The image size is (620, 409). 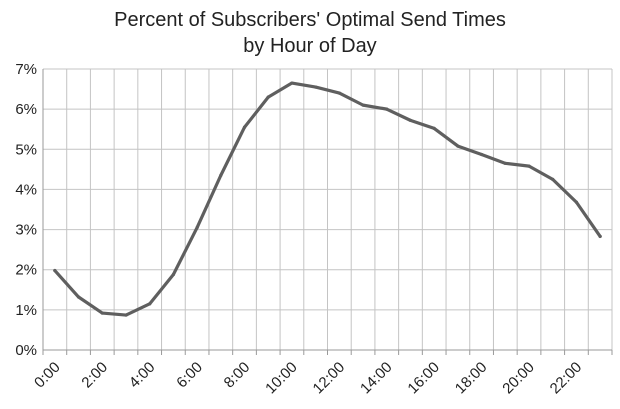 I want to click on x-tick-label: 20:00, so click(x=518, y=378).